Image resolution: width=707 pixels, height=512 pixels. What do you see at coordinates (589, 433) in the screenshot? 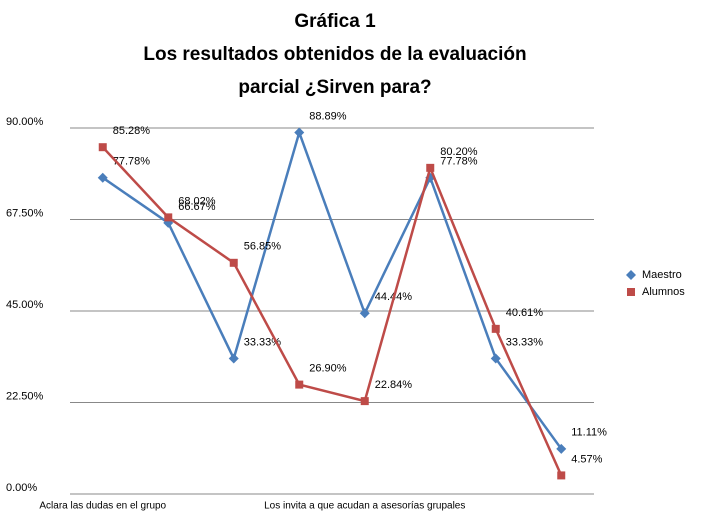
I see `data-label: 11.11%` at bounding box center [589, 433].